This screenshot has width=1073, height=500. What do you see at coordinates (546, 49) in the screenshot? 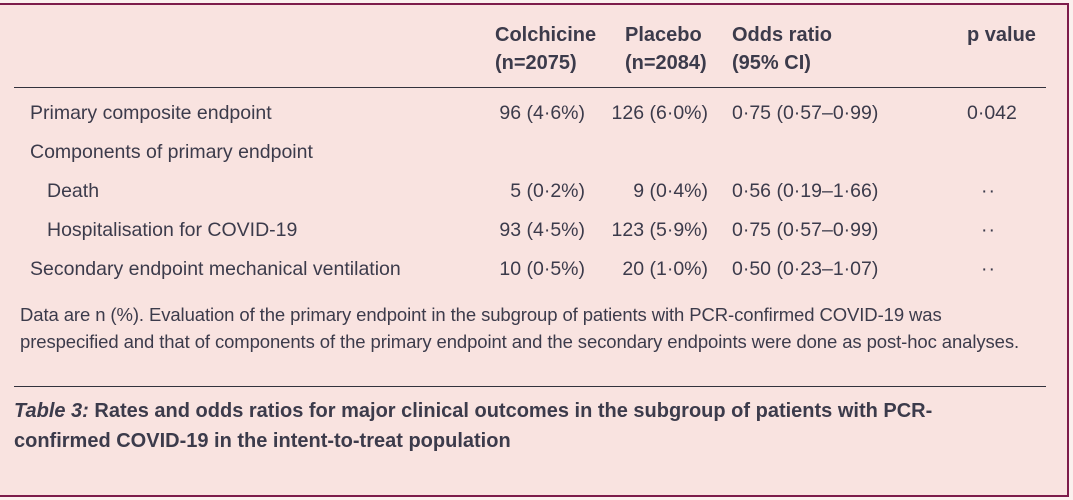
I see `column-header-colchicine: Colchicine (n=2075)` at bounding box center [546, 49].